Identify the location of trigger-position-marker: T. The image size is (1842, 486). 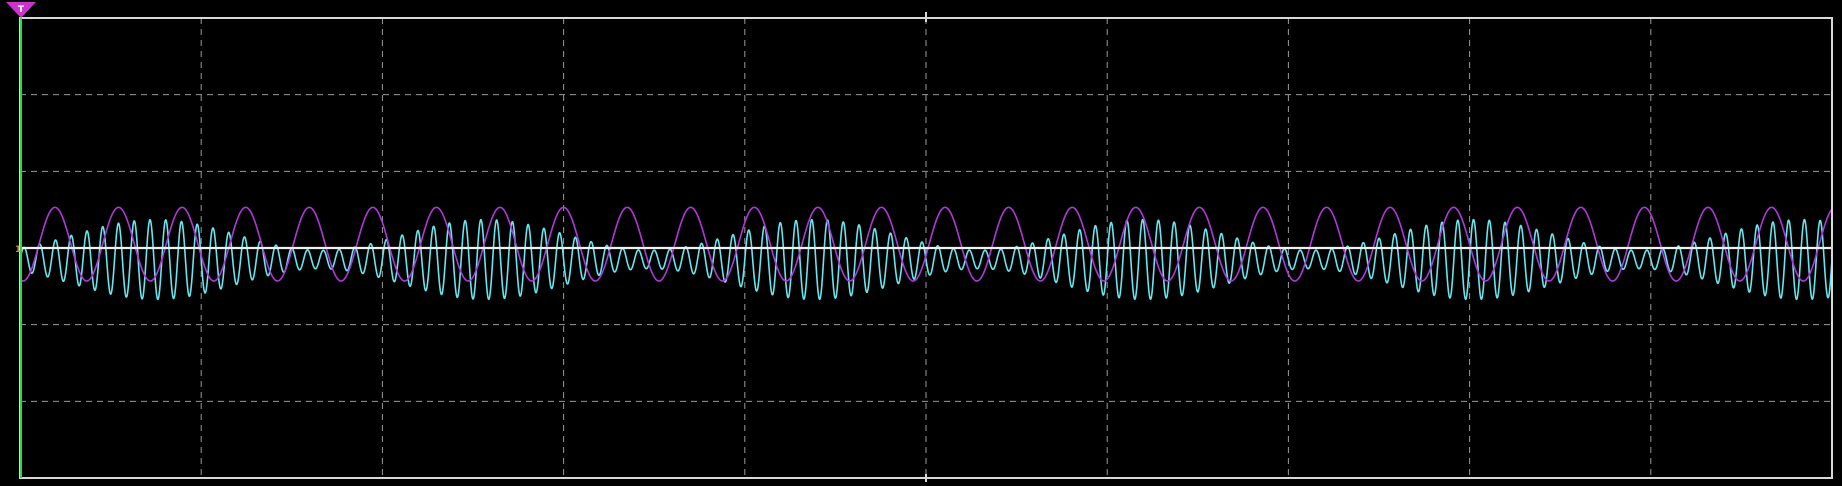
(21, 10).